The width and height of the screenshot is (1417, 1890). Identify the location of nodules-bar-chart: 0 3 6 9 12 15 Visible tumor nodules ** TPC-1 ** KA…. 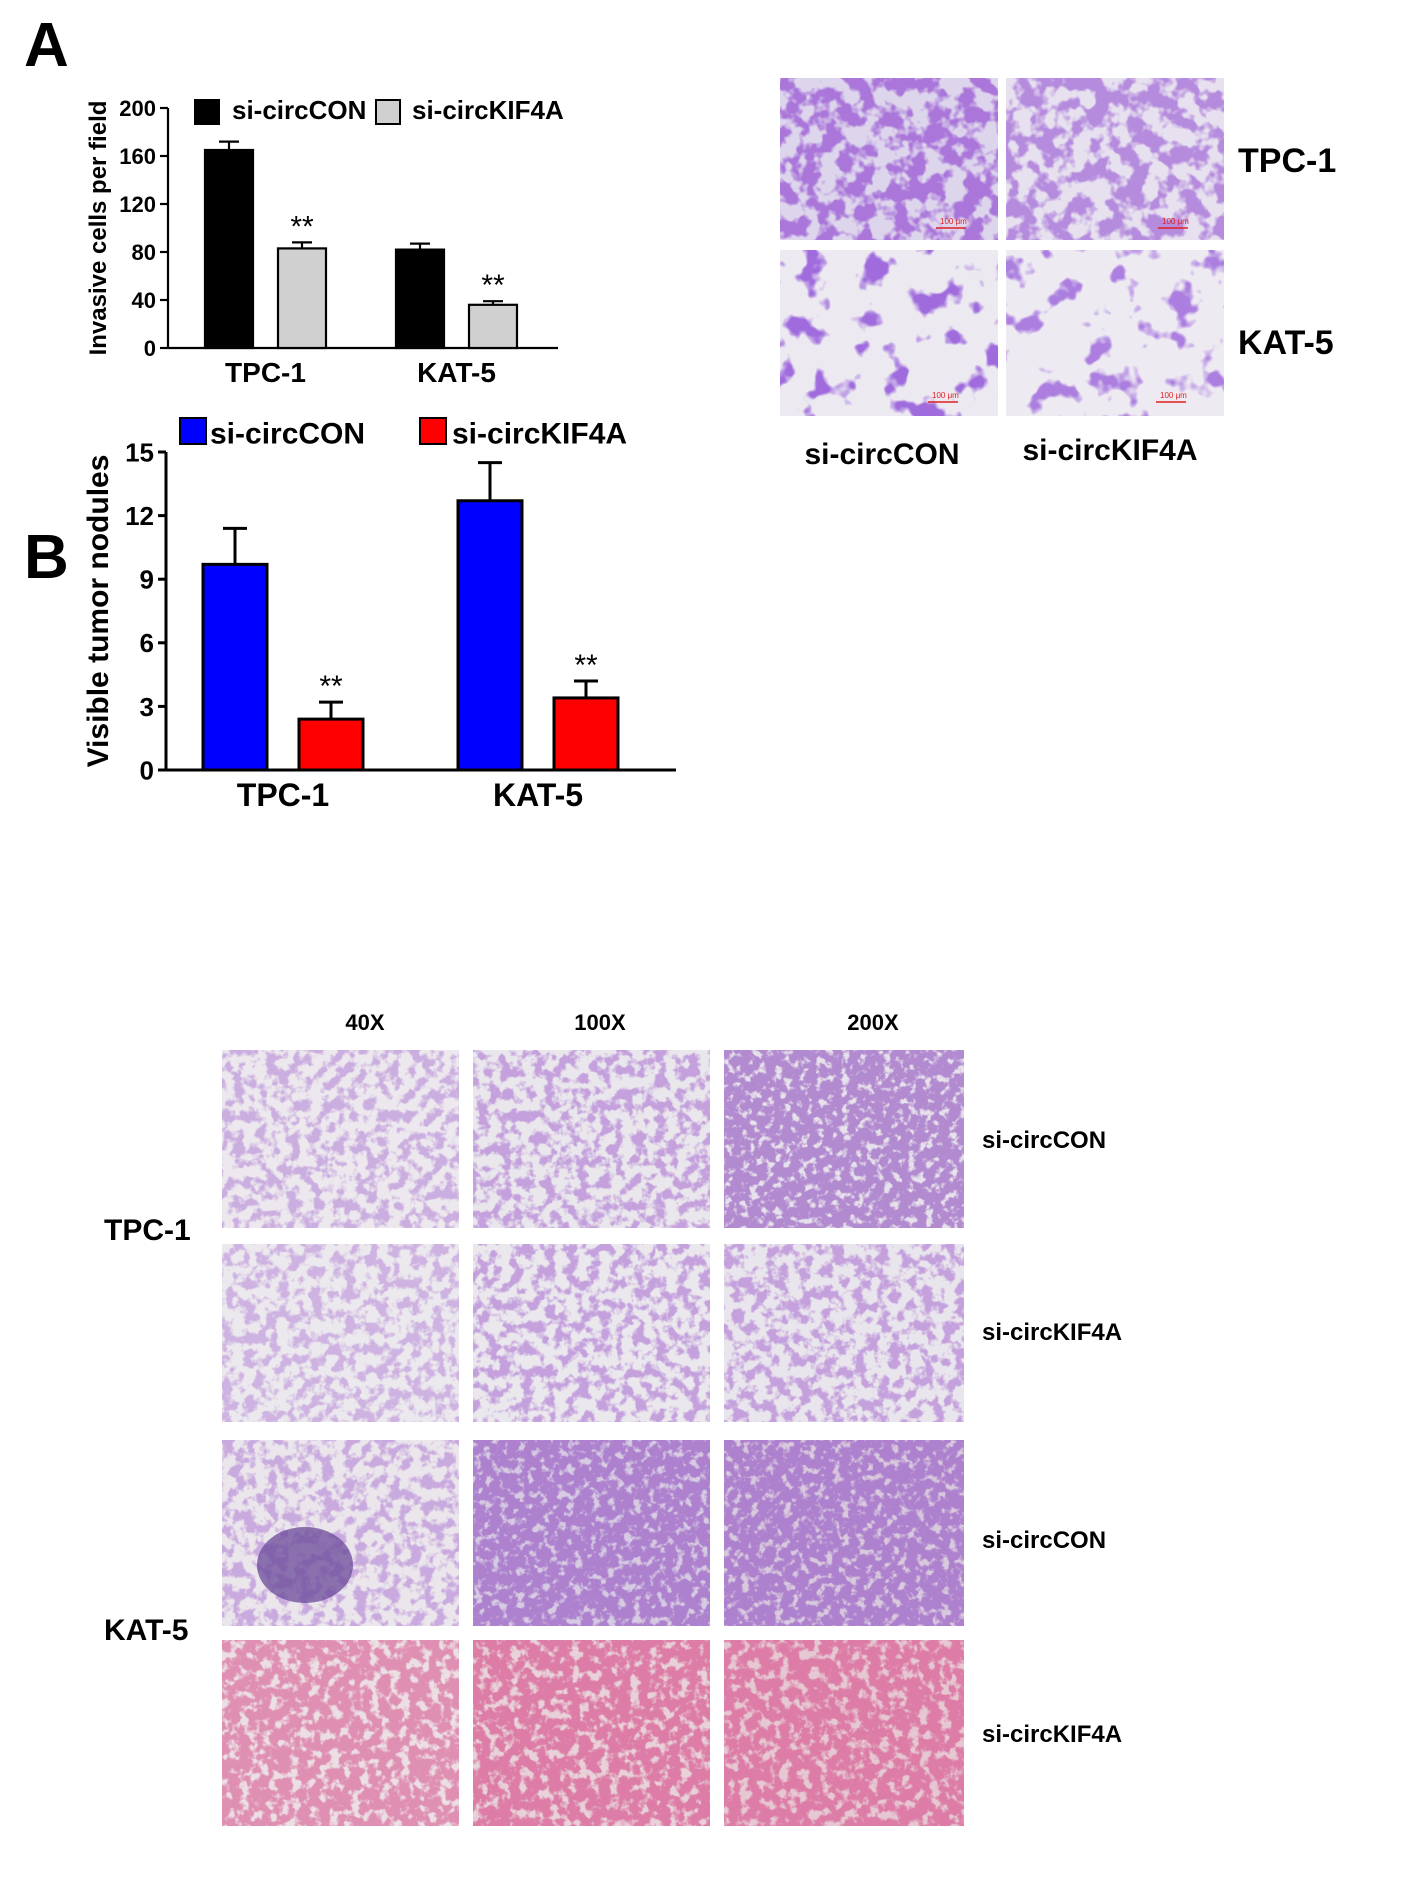
(379, 615).